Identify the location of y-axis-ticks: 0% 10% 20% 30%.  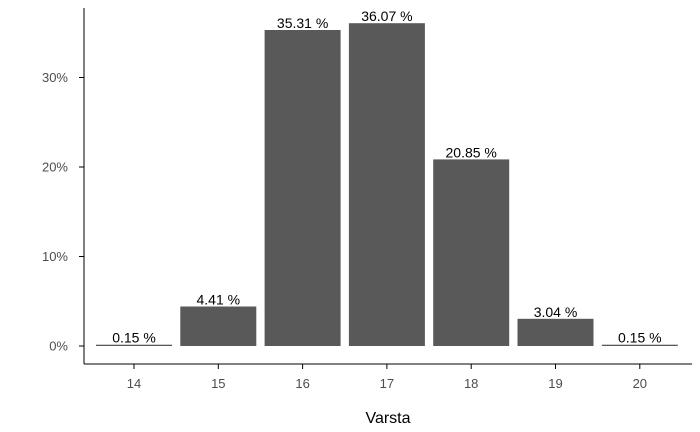
(63, 212).